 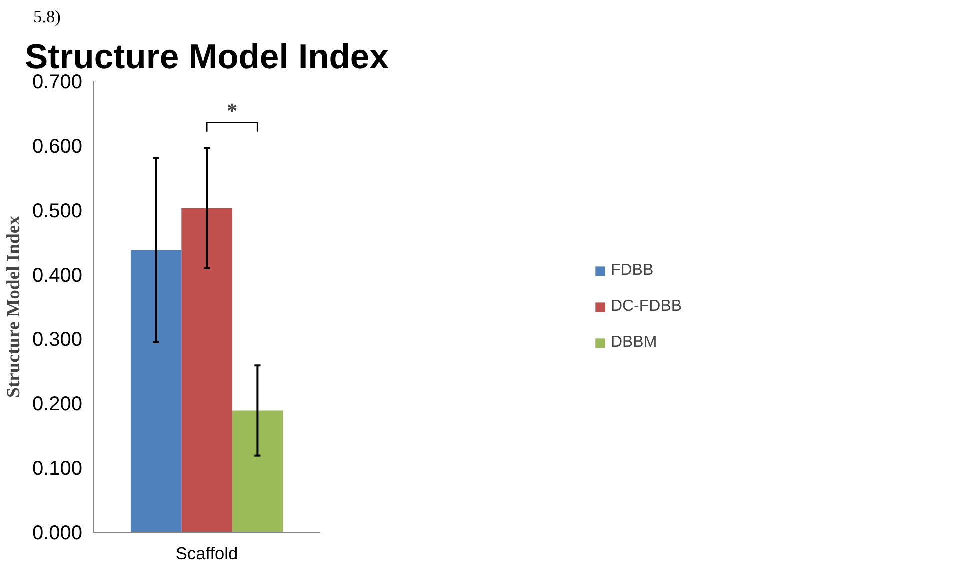 I want to click on legend-label: FDBB, so click(x=632, y=271).